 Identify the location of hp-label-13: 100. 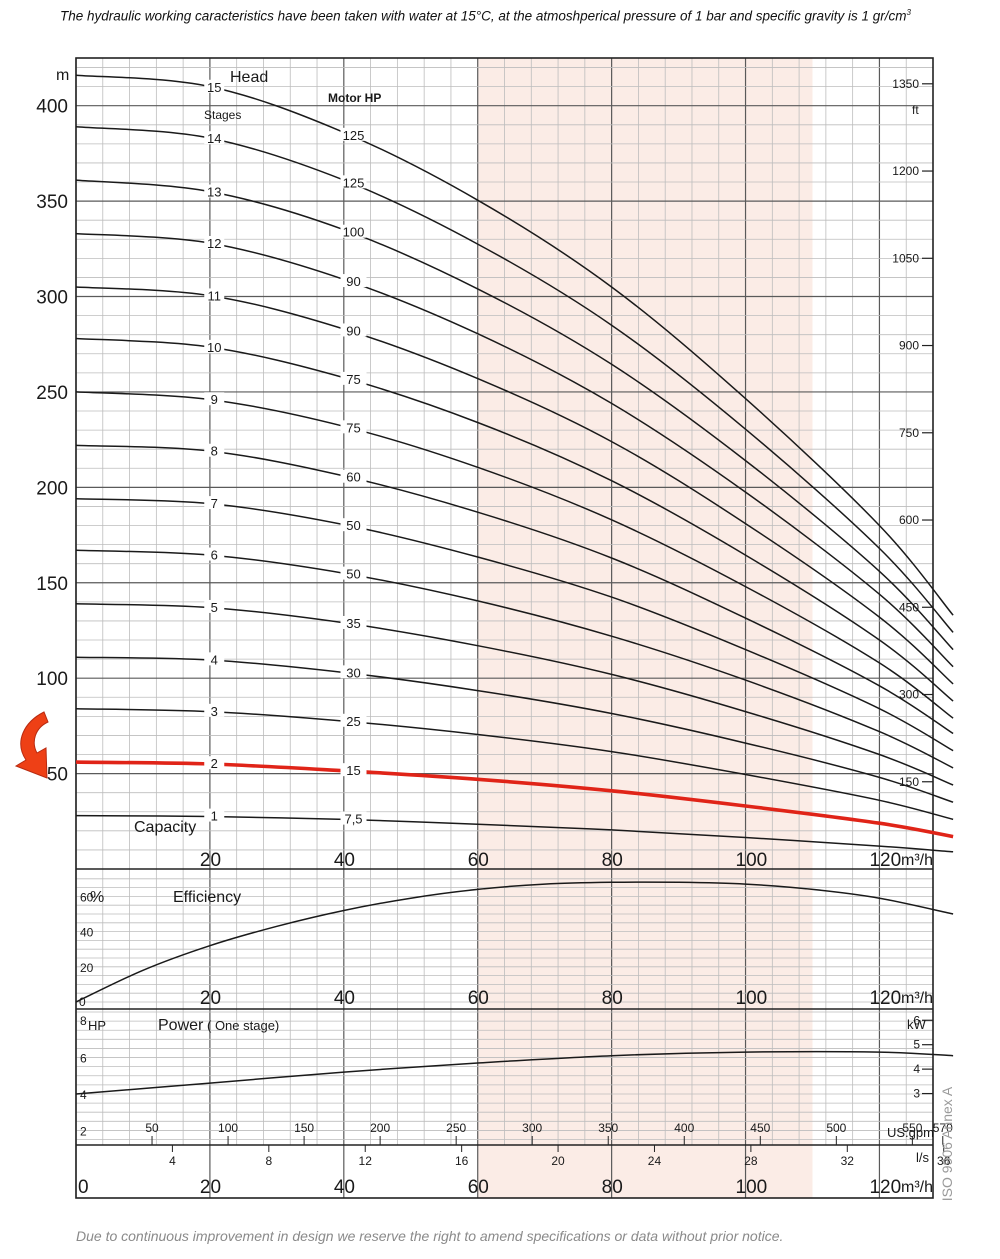
(354, 232).